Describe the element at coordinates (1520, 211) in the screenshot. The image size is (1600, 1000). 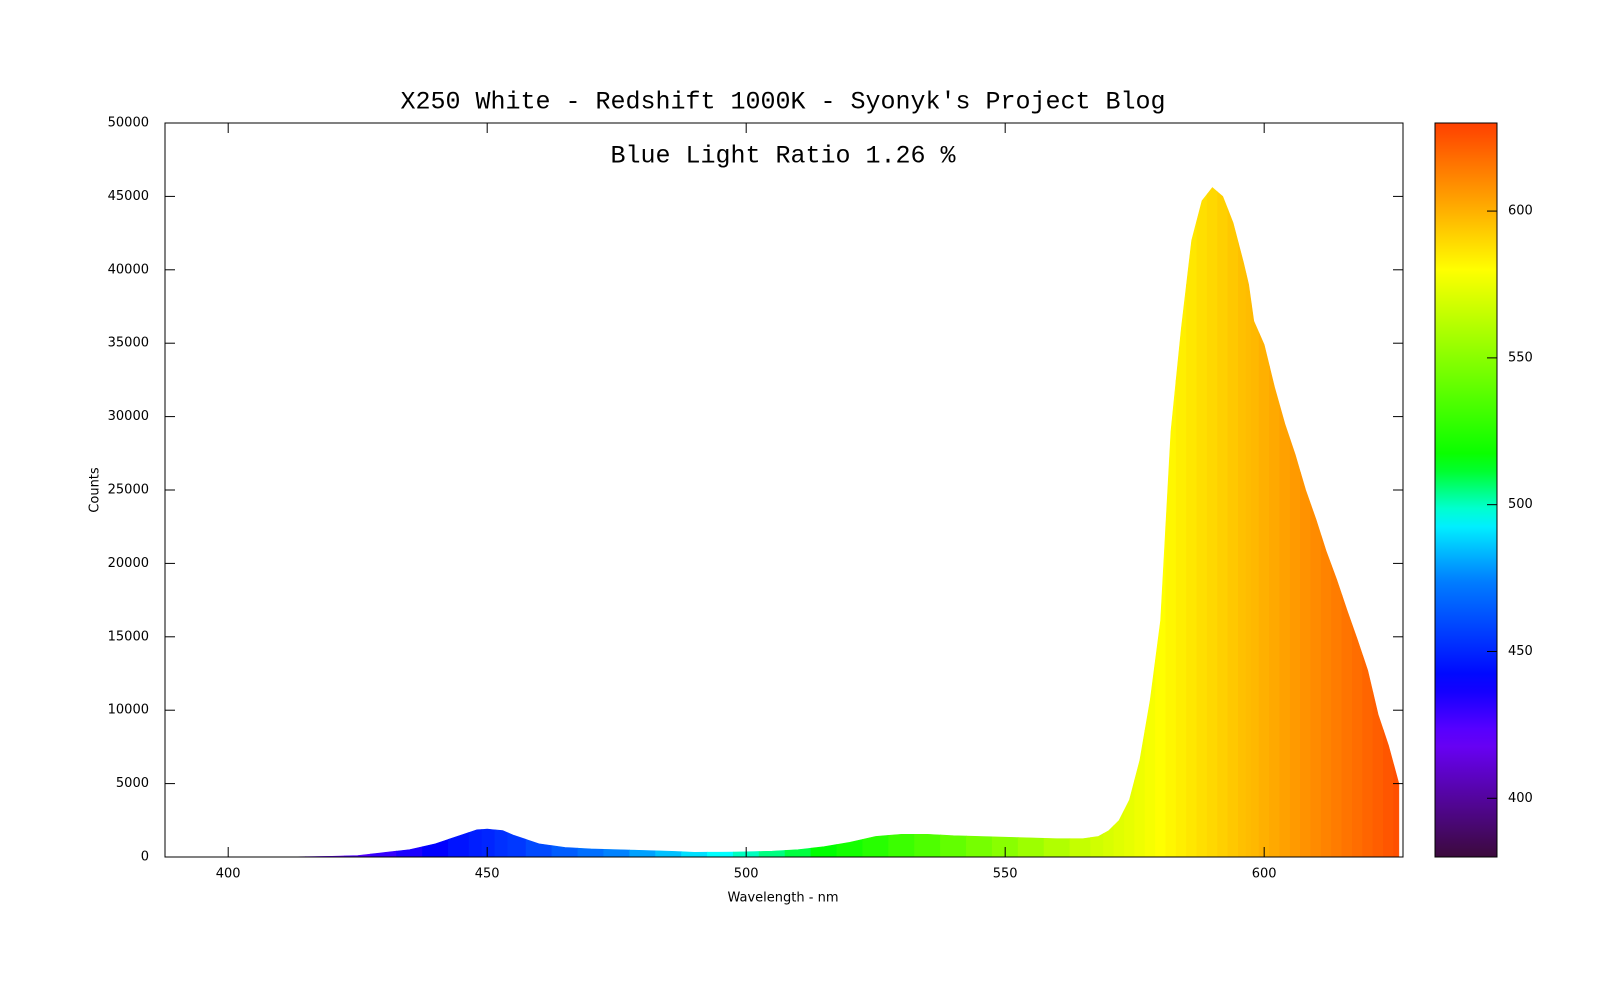
I see `colorbar-tick-label: 600` at that location.